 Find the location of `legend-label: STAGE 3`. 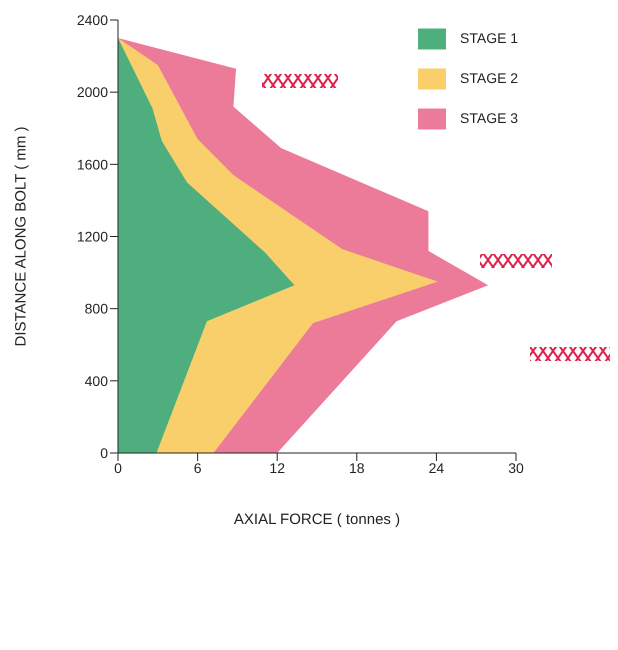

legend-label: STAGE 3 is located at coordinates (489, 118).